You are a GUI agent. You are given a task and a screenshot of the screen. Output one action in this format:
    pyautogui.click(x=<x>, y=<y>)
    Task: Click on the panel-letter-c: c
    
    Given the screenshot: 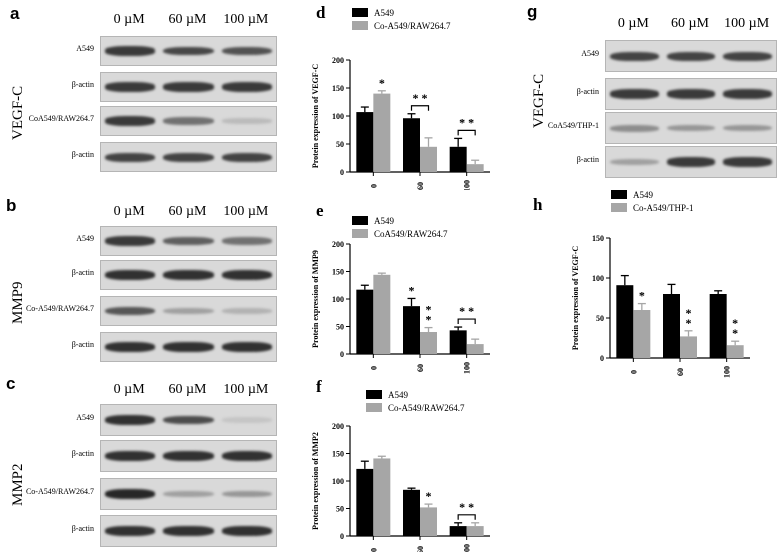 What is the action you would take?
    pyautogui.click(x=11, y=383)
    